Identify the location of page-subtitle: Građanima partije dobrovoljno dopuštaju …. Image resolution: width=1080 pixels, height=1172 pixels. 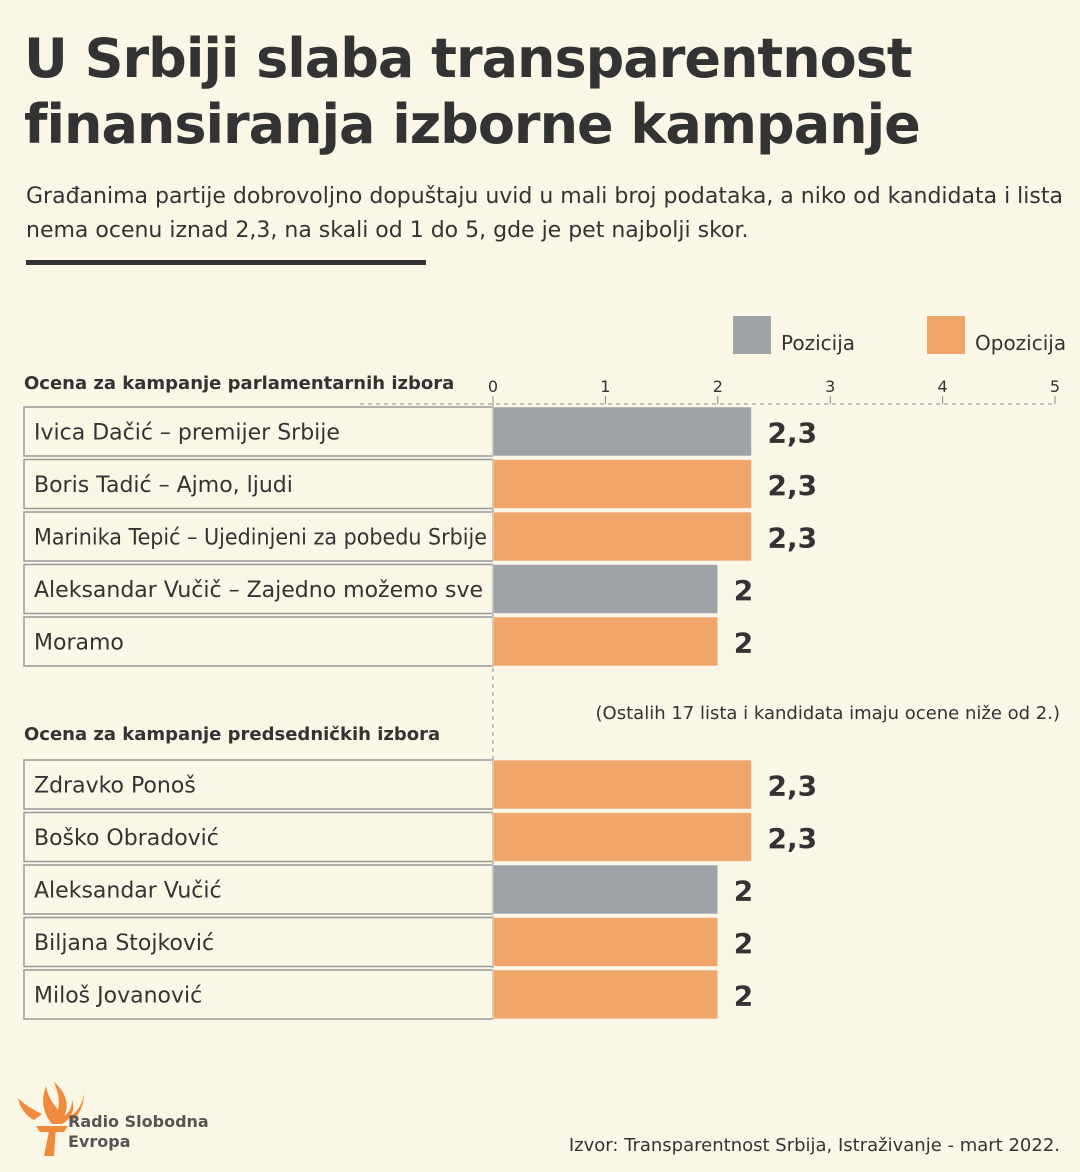
(544, 213).